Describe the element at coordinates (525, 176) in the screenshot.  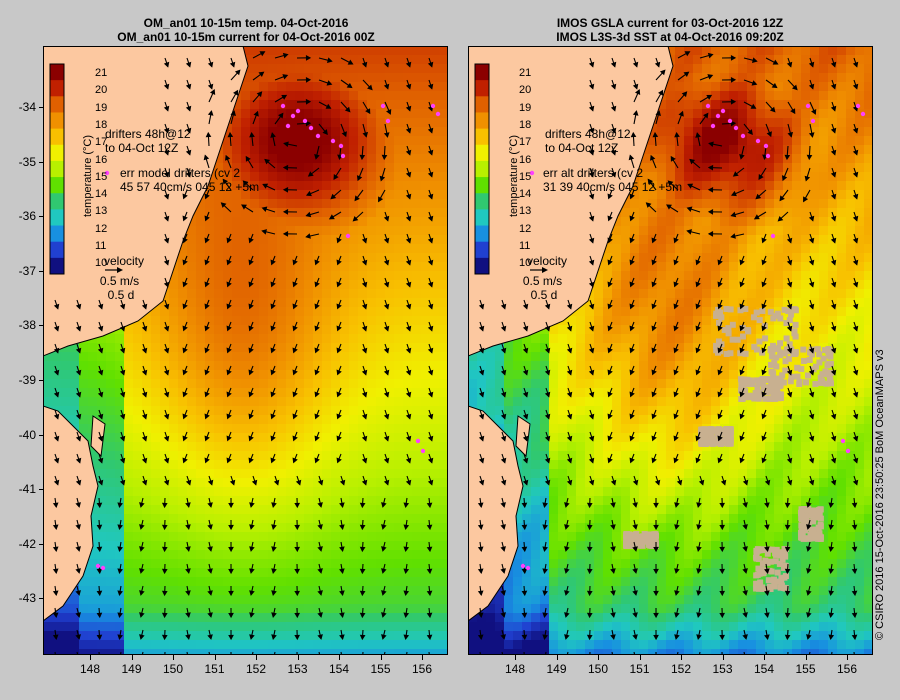
I see `colorbar-tick-label: 15` at that location.